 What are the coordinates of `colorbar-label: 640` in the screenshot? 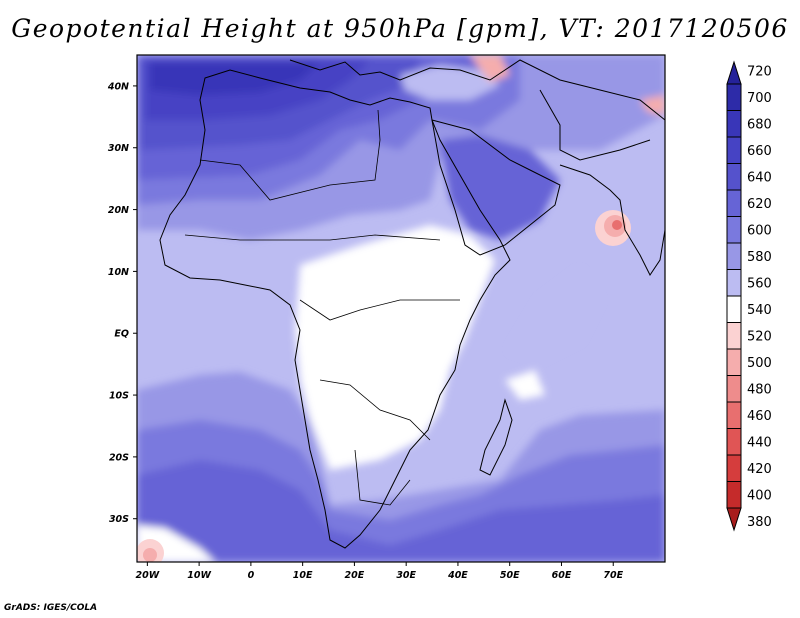 It's located at (759, 177).